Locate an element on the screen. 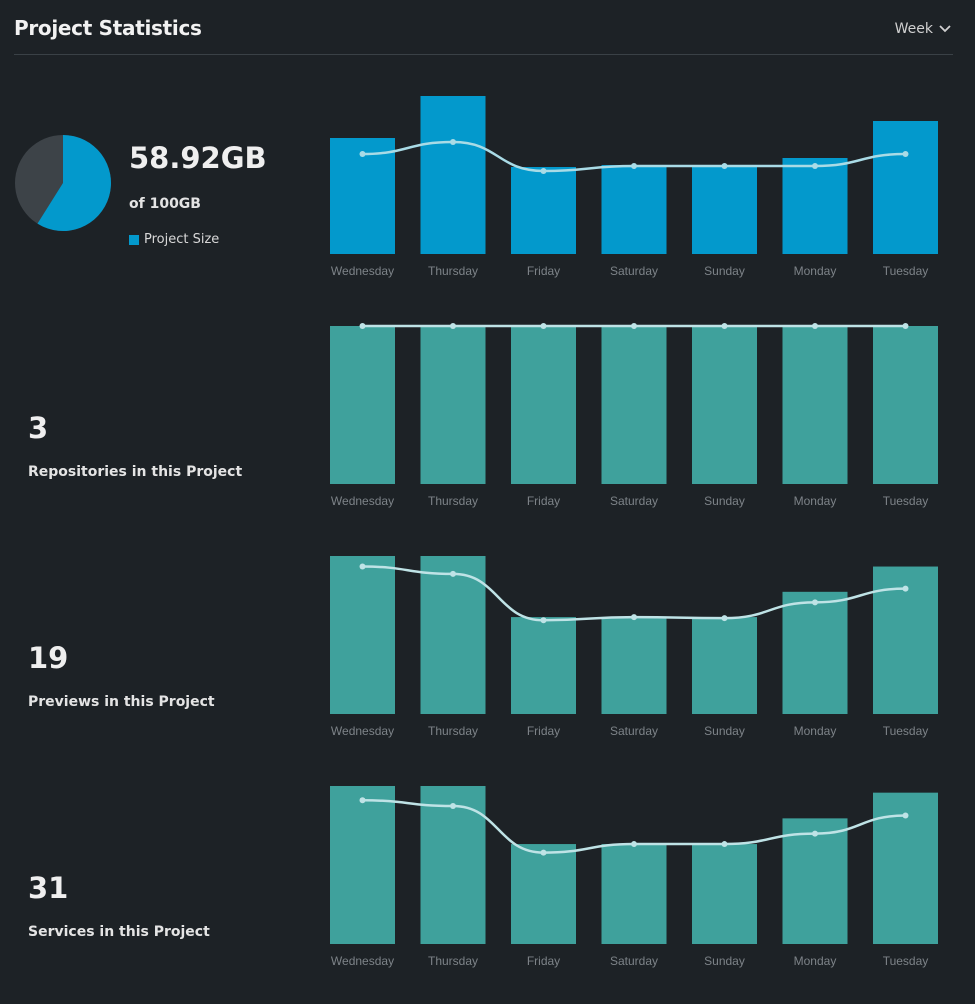  repositories-count: 3 is located at coordinates (38, 428).